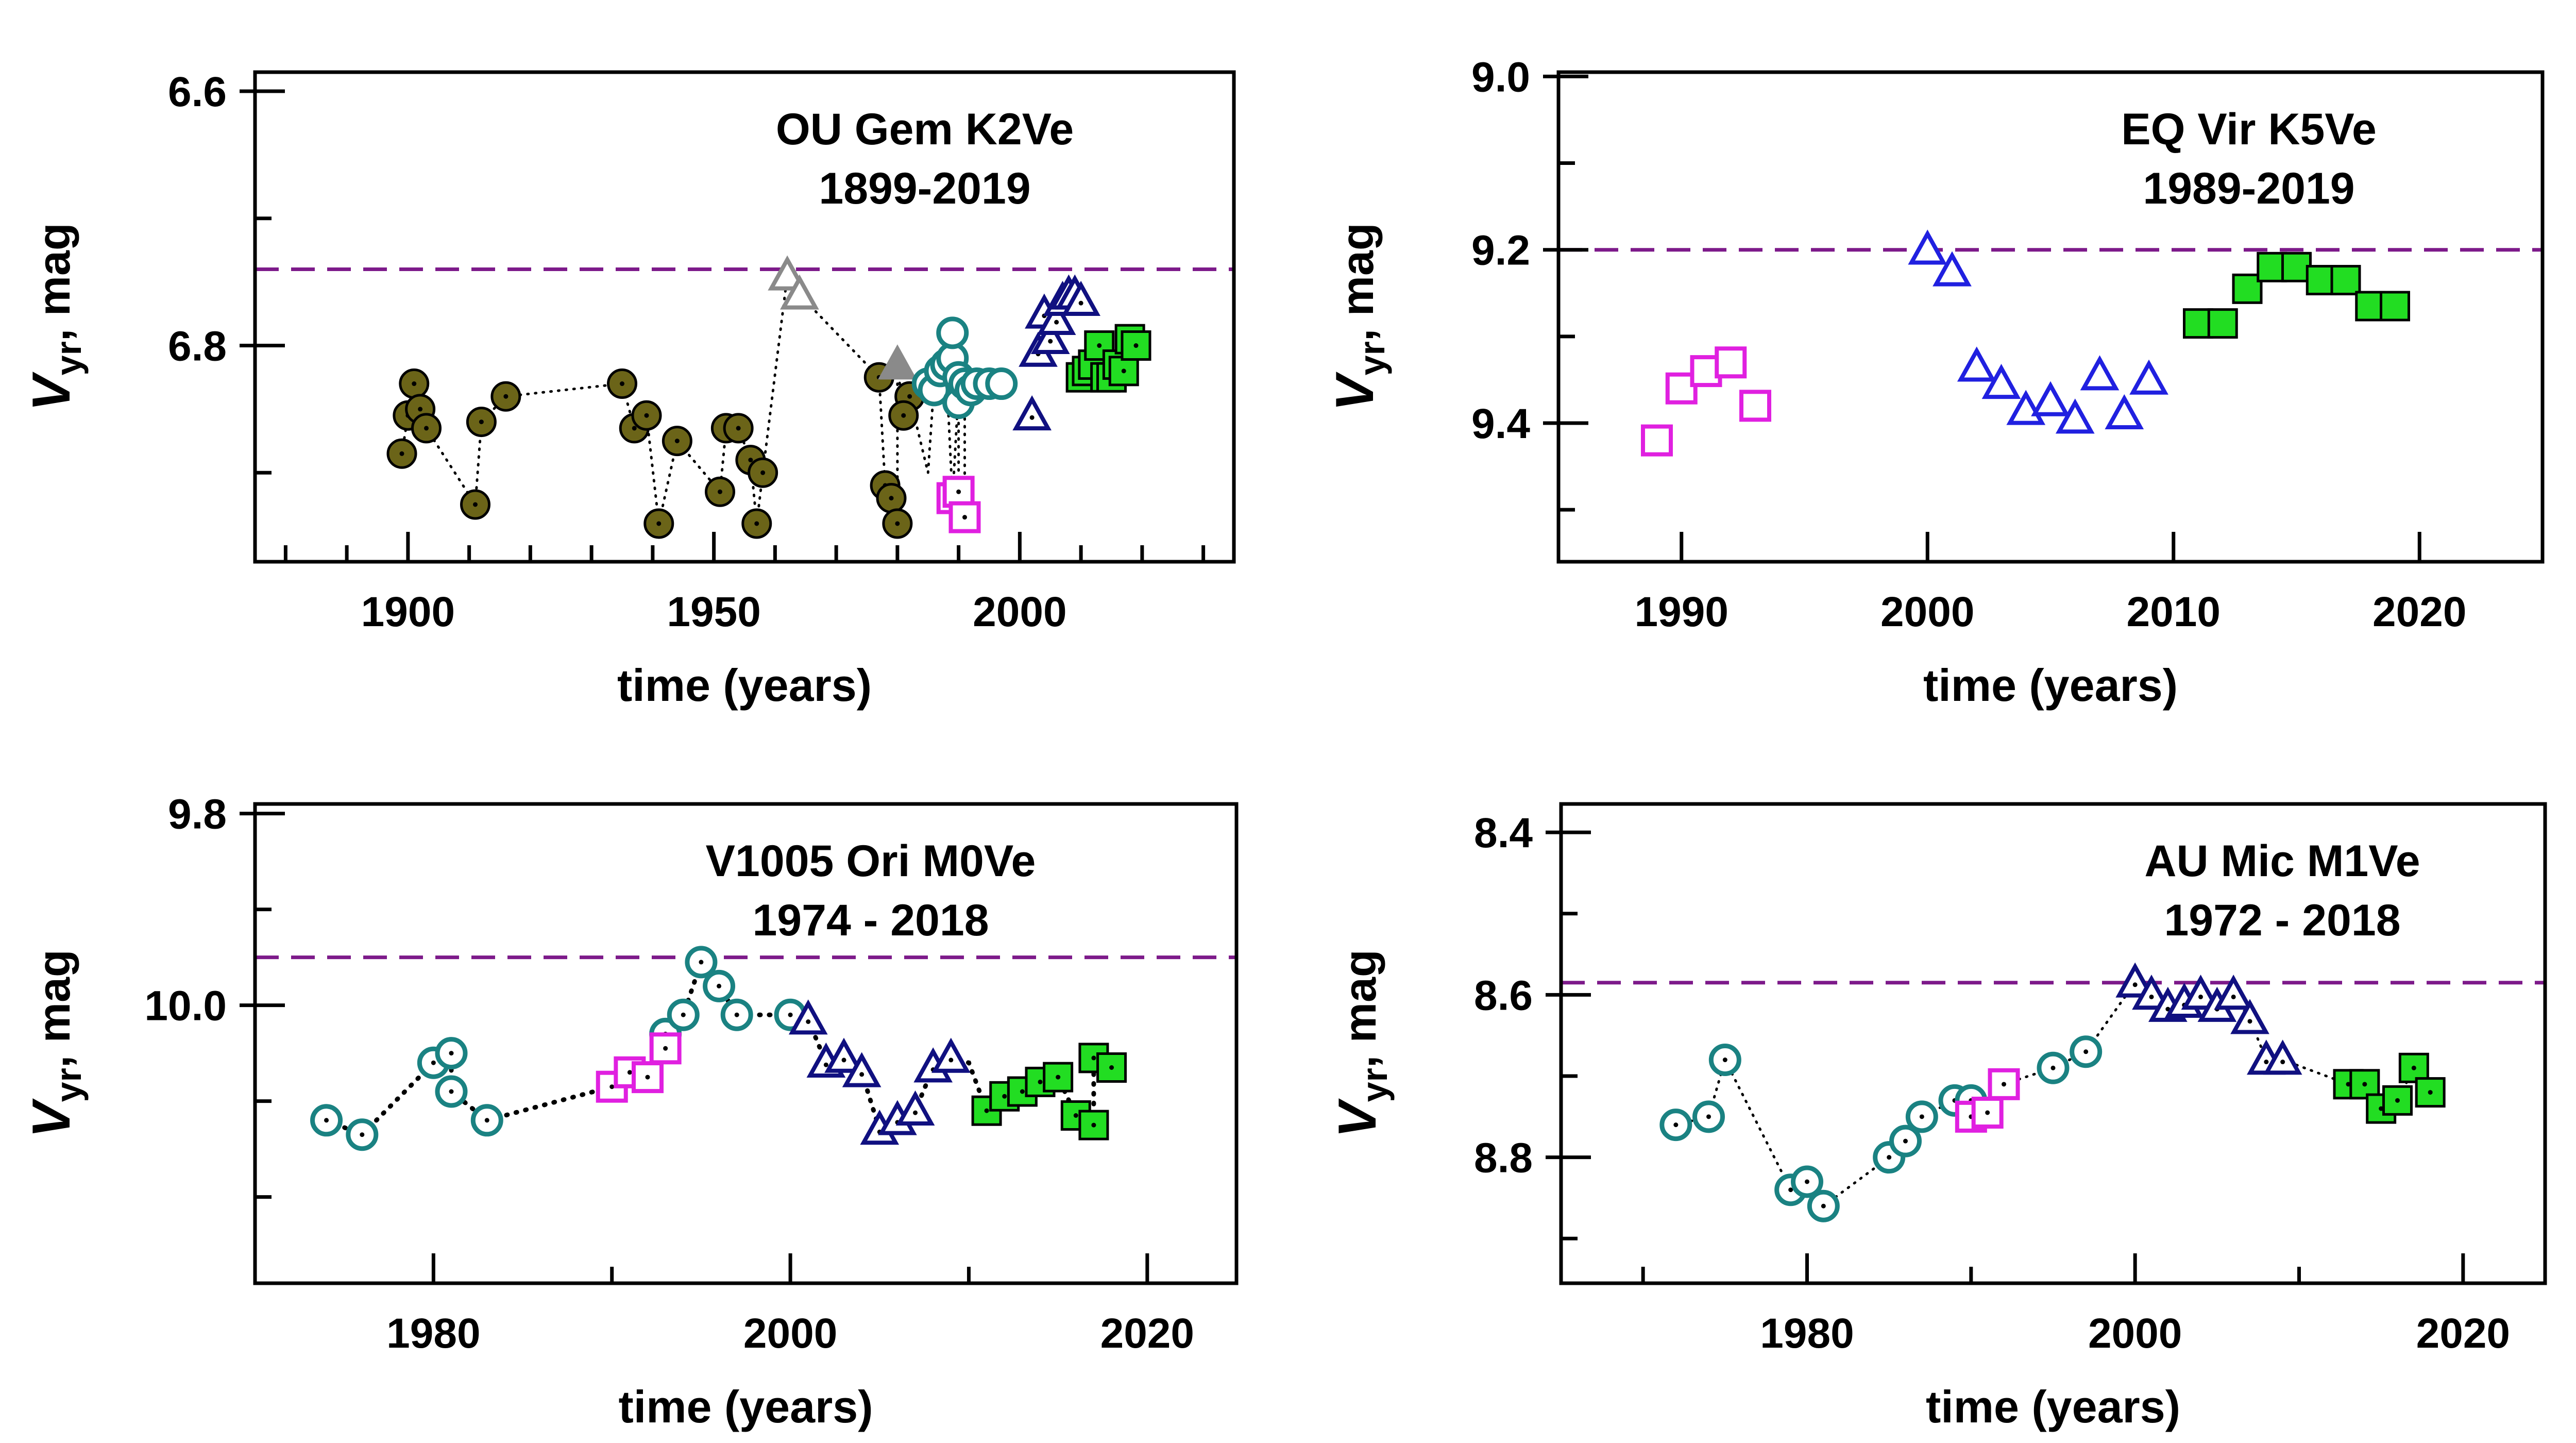  I want to click on y-tick-label: 8.4, so click(1503, 833).